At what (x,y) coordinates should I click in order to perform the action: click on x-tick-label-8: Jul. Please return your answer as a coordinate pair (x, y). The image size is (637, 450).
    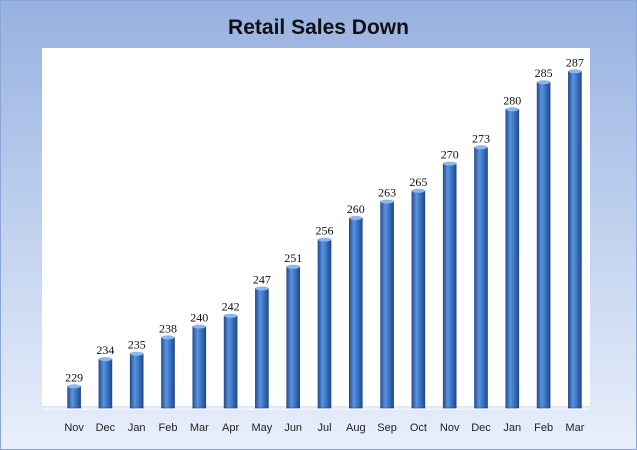
    Looking at the image, I should click on (324, 428).